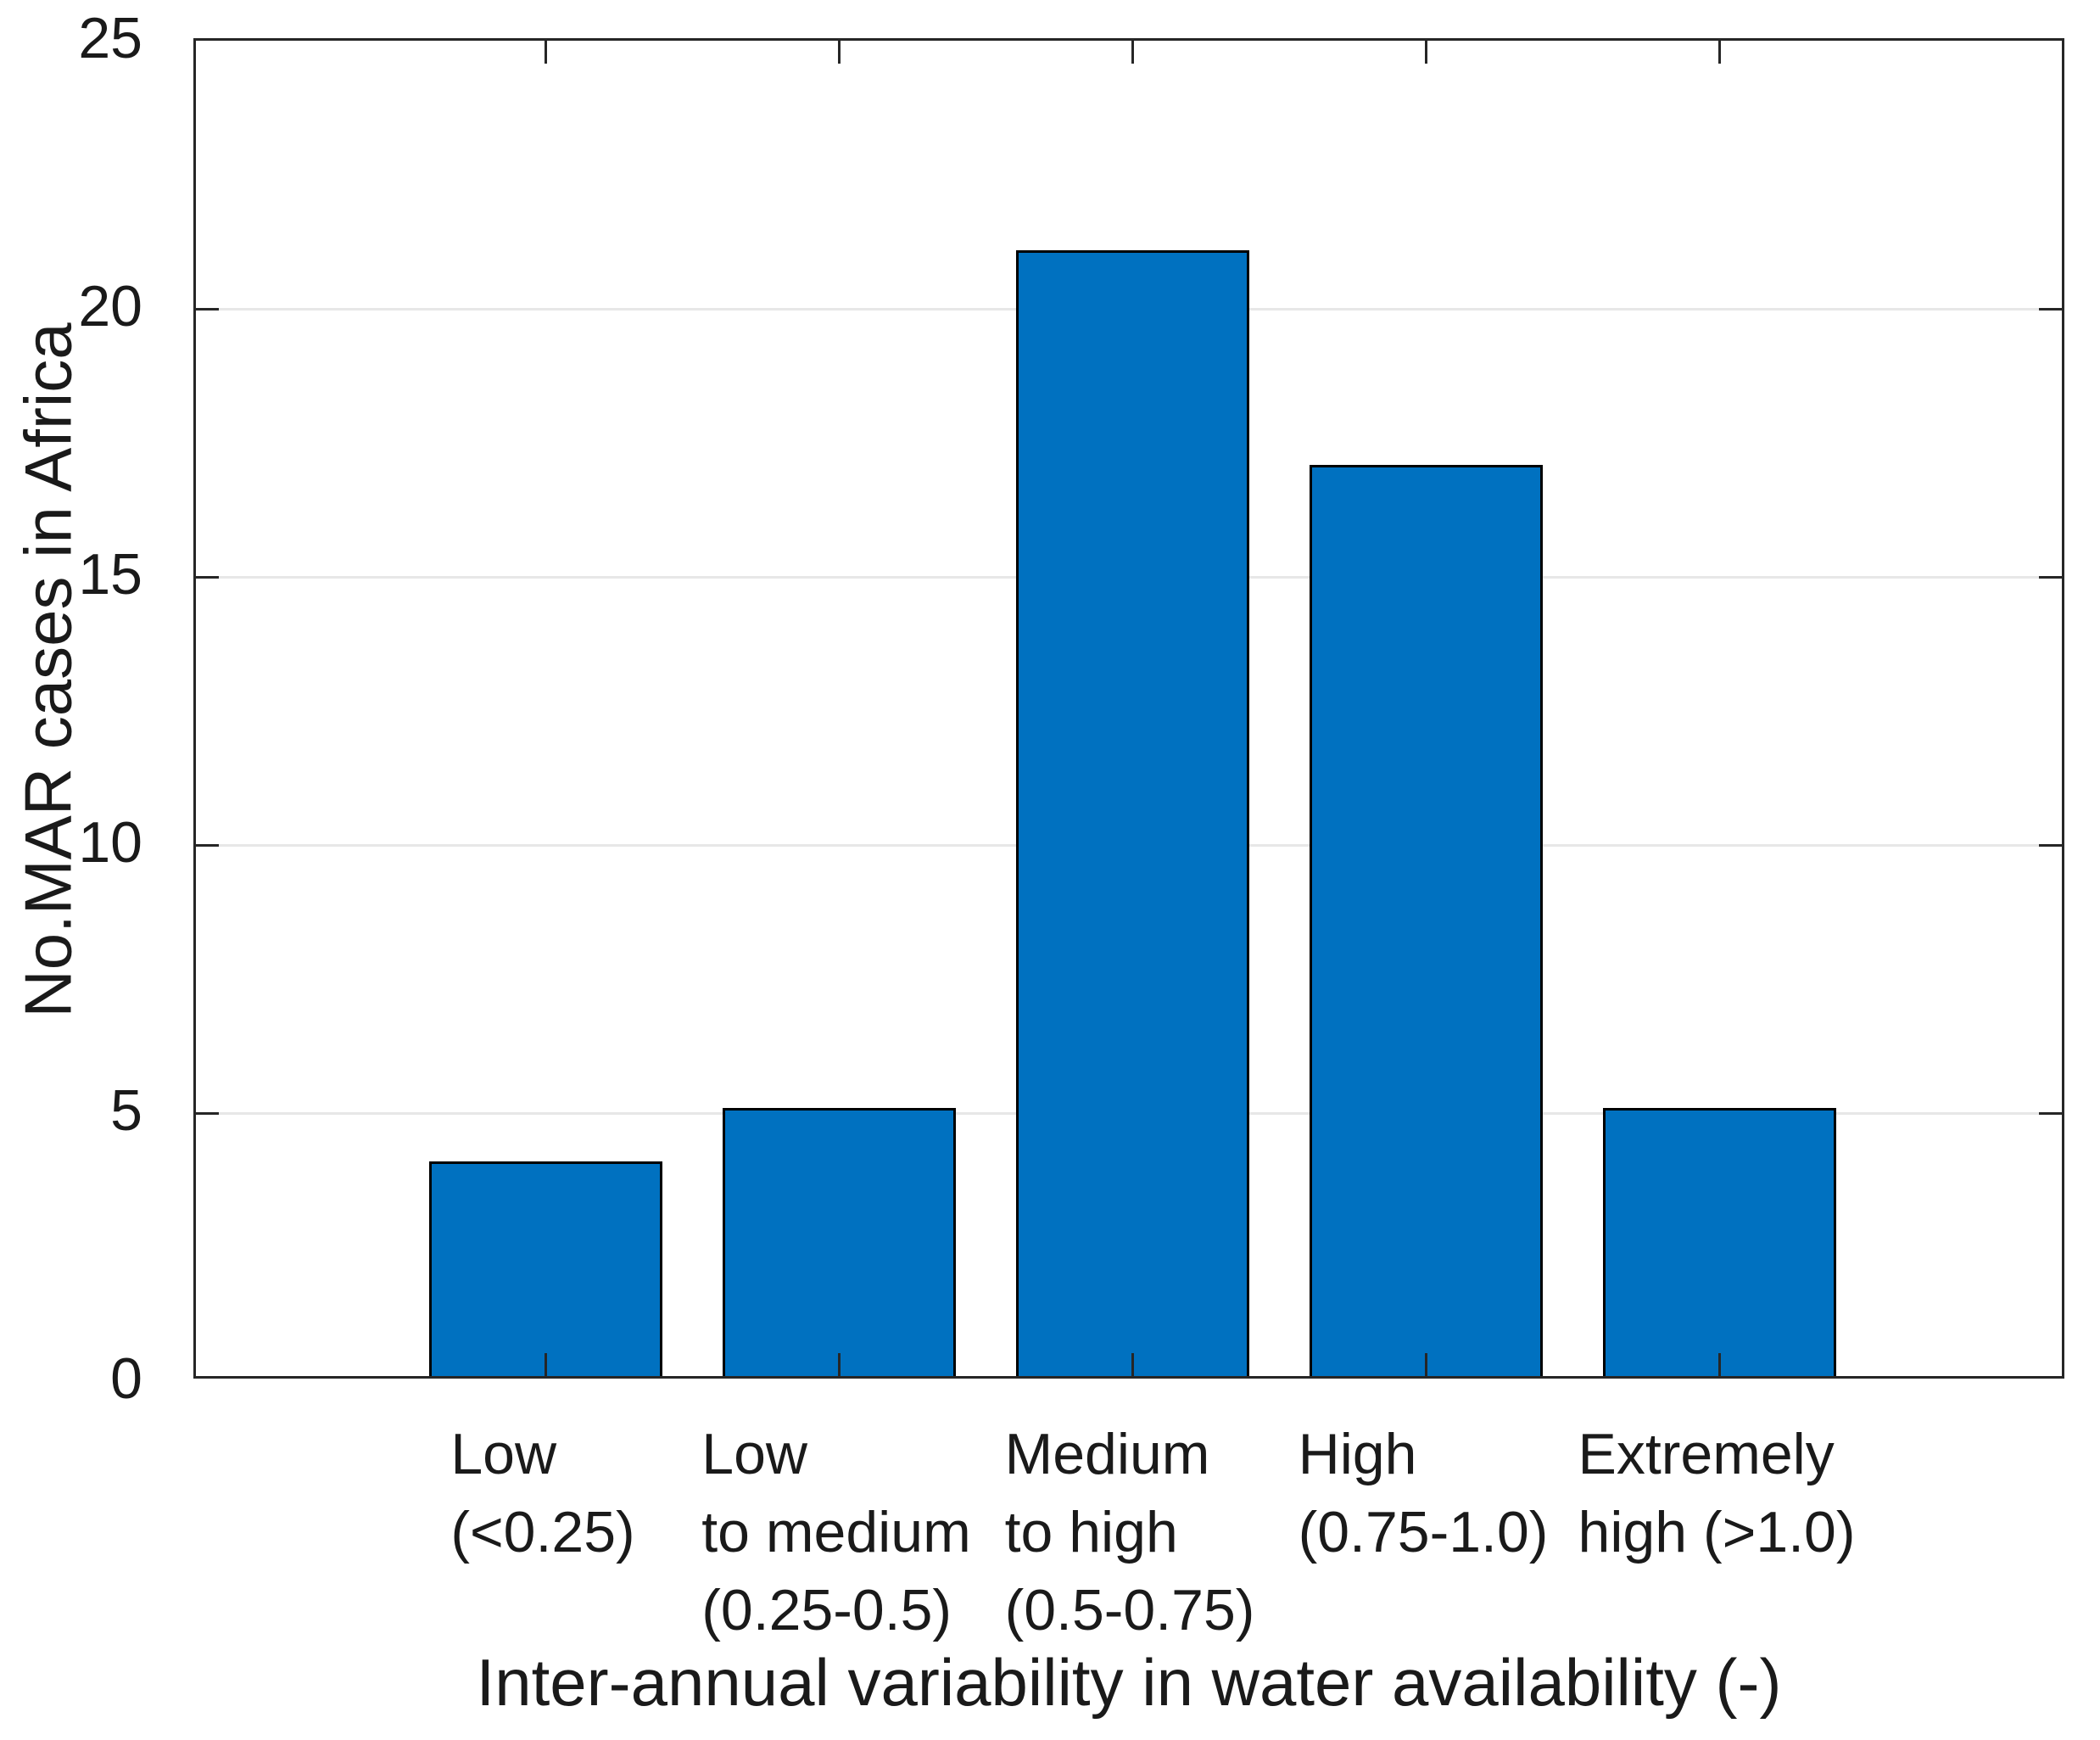  Describe the element at coordinates (110, 842) in the screenshot. I see `y-tick-label-10: 10` at that location.